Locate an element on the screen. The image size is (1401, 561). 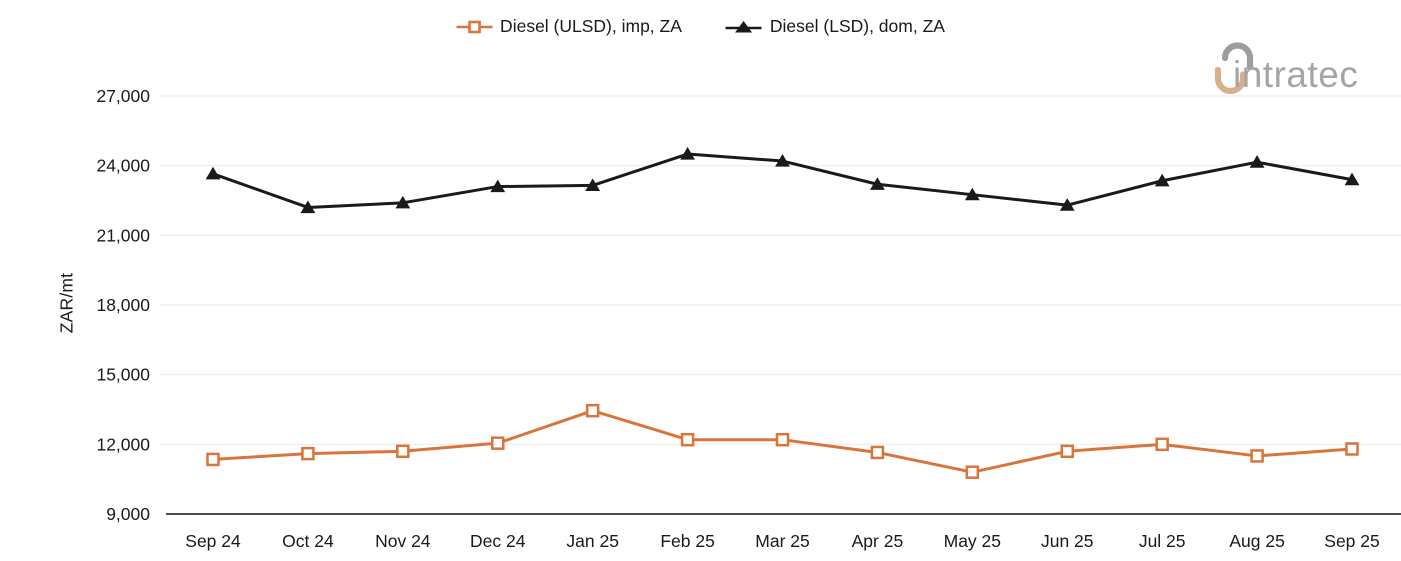
x-tick-label: Jul 25 is located at coordinates (1162, 541).